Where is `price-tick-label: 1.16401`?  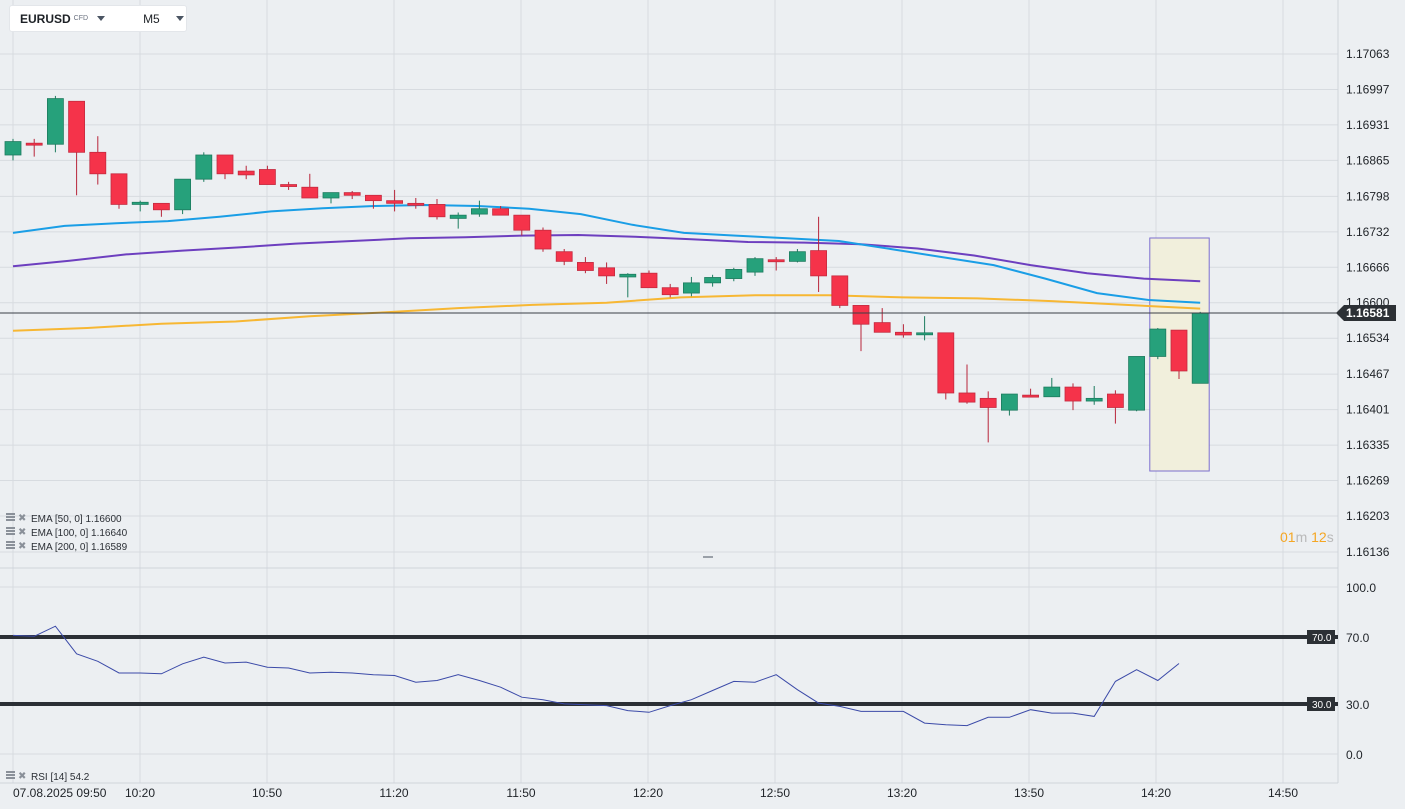 price-tick-label: 1.16401 is located at coordinates (1368, 410).